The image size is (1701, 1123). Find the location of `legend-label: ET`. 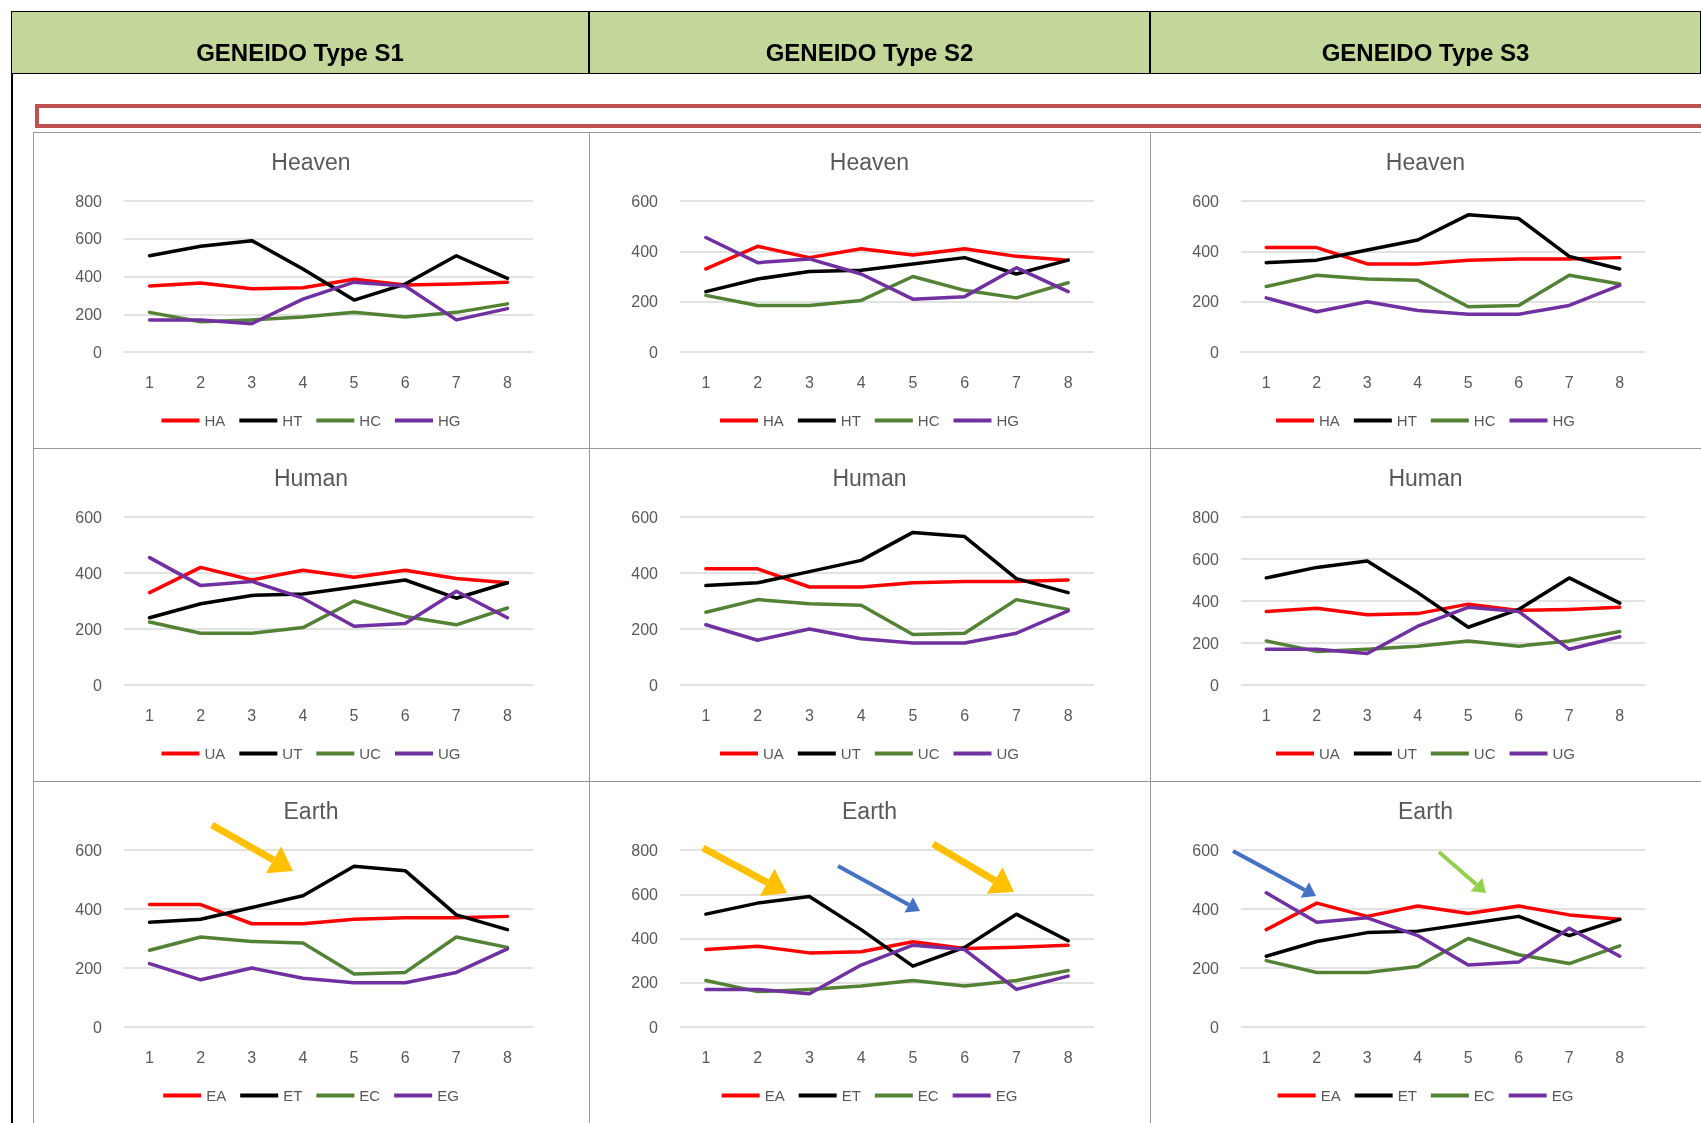

legend-label: ET is located at coordinates (851, 1095).